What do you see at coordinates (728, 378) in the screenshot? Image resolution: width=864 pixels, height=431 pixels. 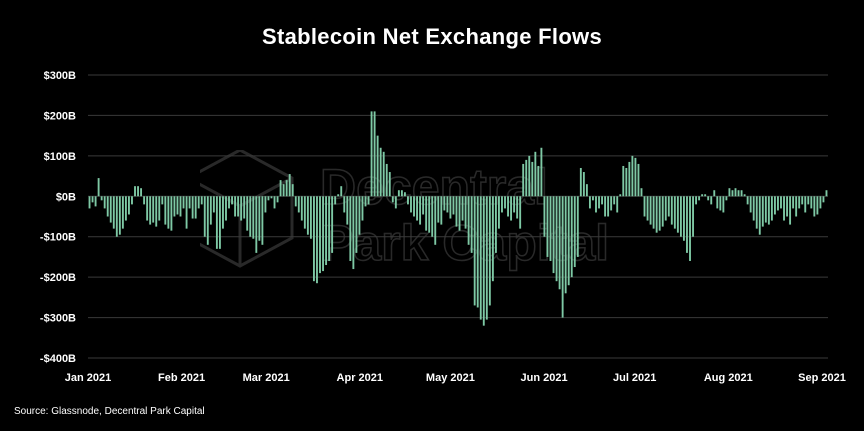 I see `x-tick-label: Aug 2021` at bounding box center [728, 378].